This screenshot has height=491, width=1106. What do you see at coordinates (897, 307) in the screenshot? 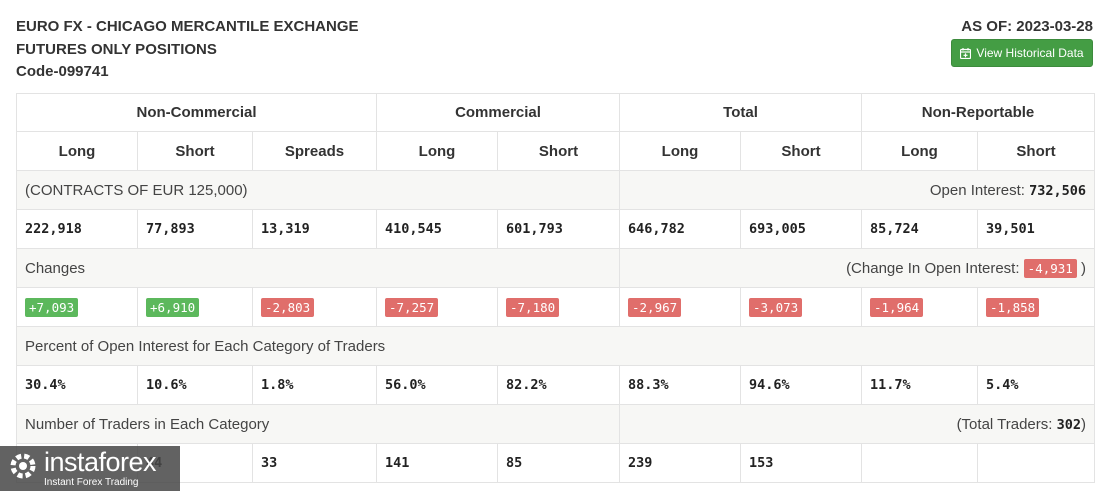
I see `change-badge: -1,964` at bounding box center [897, 307].